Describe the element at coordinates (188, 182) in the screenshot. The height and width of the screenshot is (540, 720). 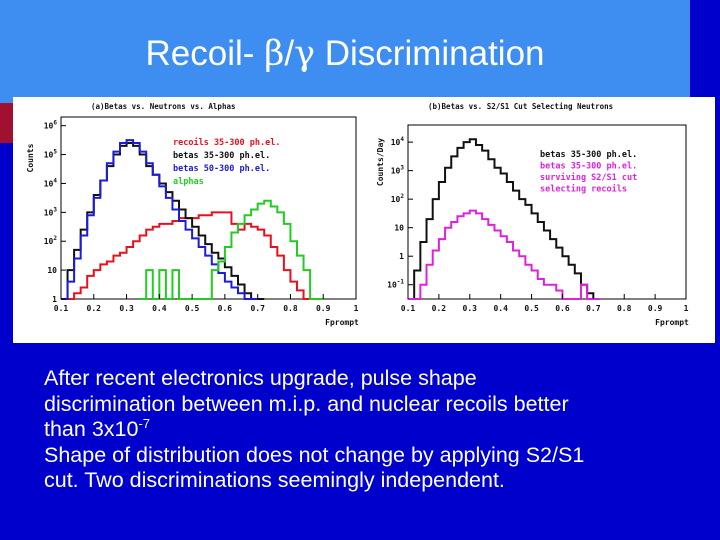
I see `legend-entry: alphas` at that location.